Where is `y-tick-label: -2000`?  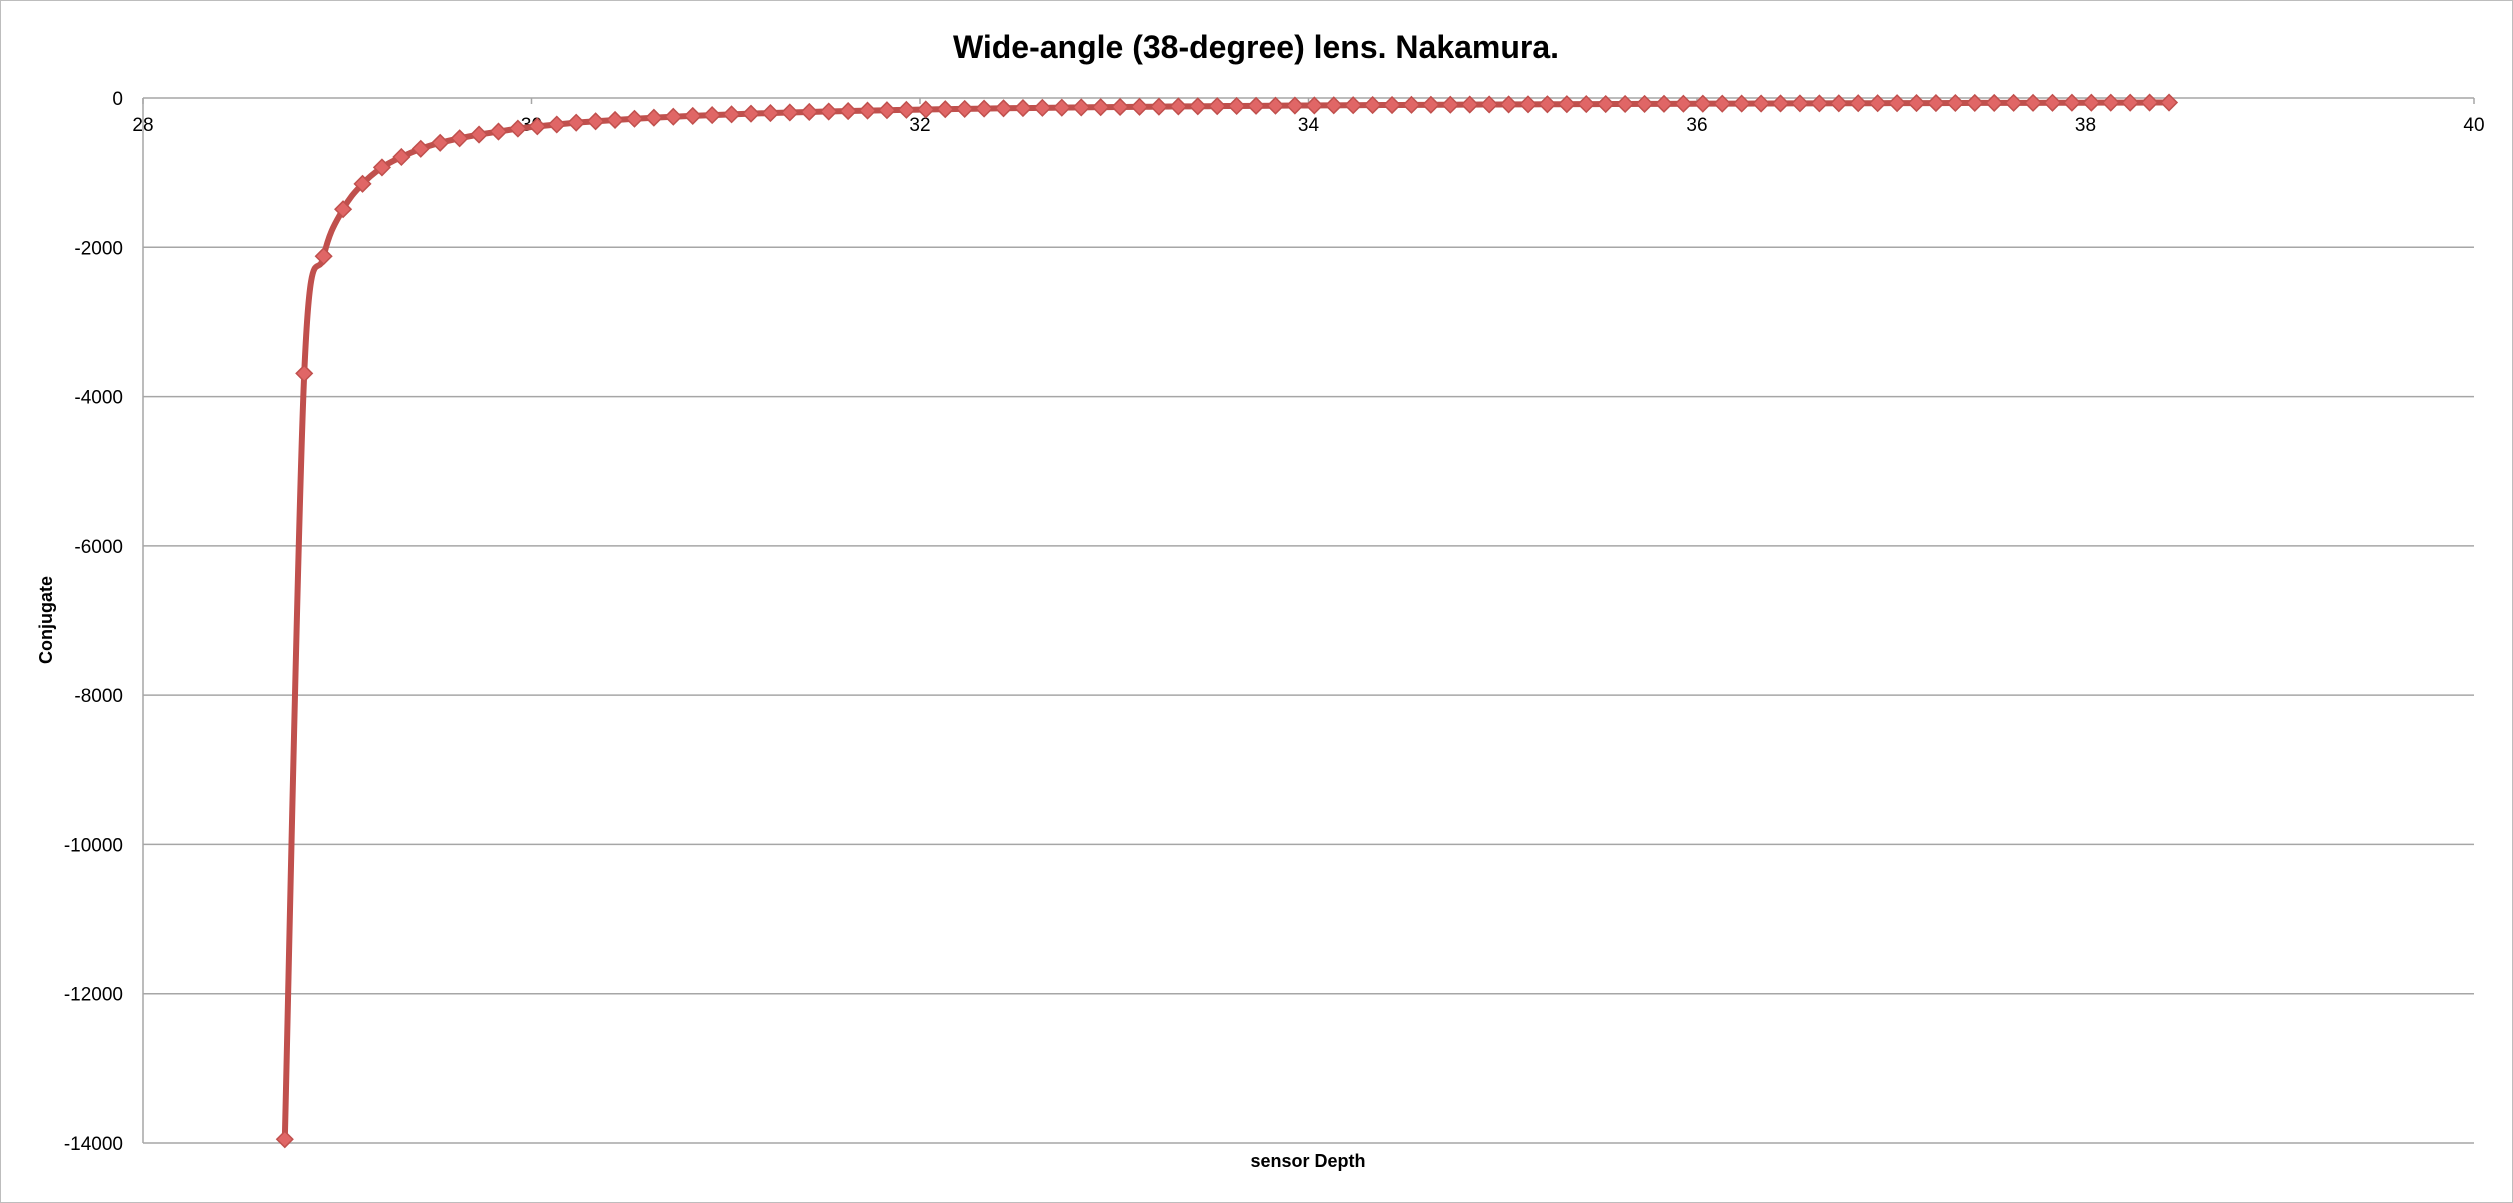
y-tick-label: -2000 is located at coordinates (98, 248).